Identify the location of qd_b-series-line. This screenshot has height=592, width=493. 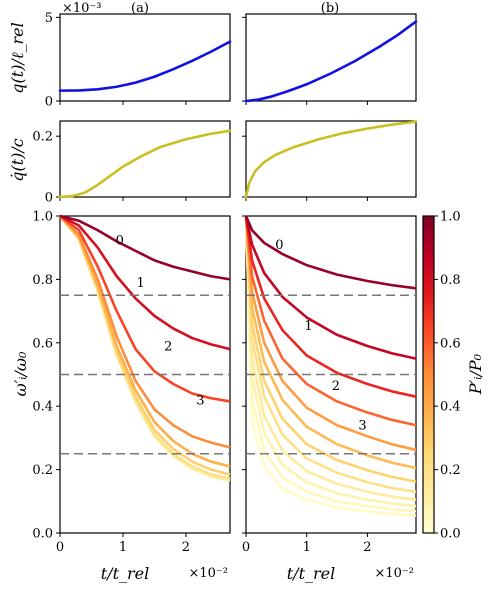
(331, 159).